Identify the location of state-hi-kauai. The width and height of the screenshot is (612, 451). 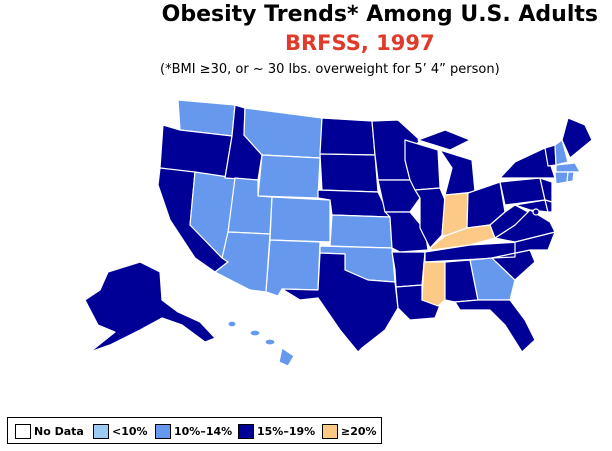
(232, 324).